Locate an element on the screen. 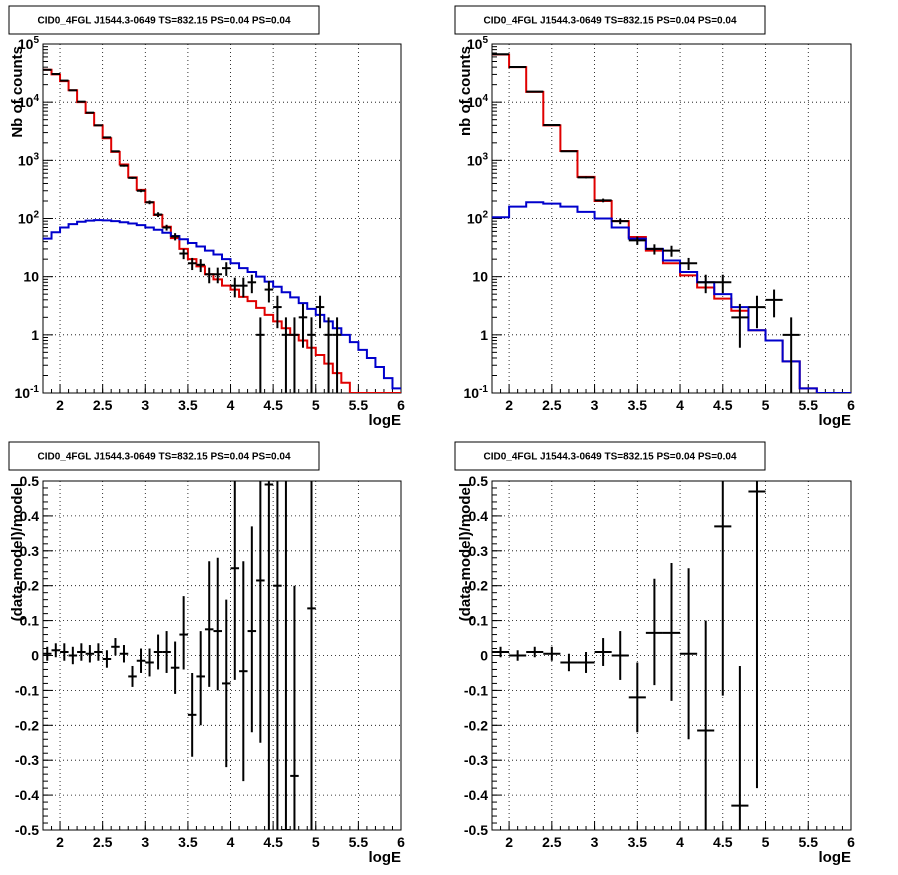 This screenshot has height=875, width=898. y-tick-label: 10 is located at coordinates (31, 277).